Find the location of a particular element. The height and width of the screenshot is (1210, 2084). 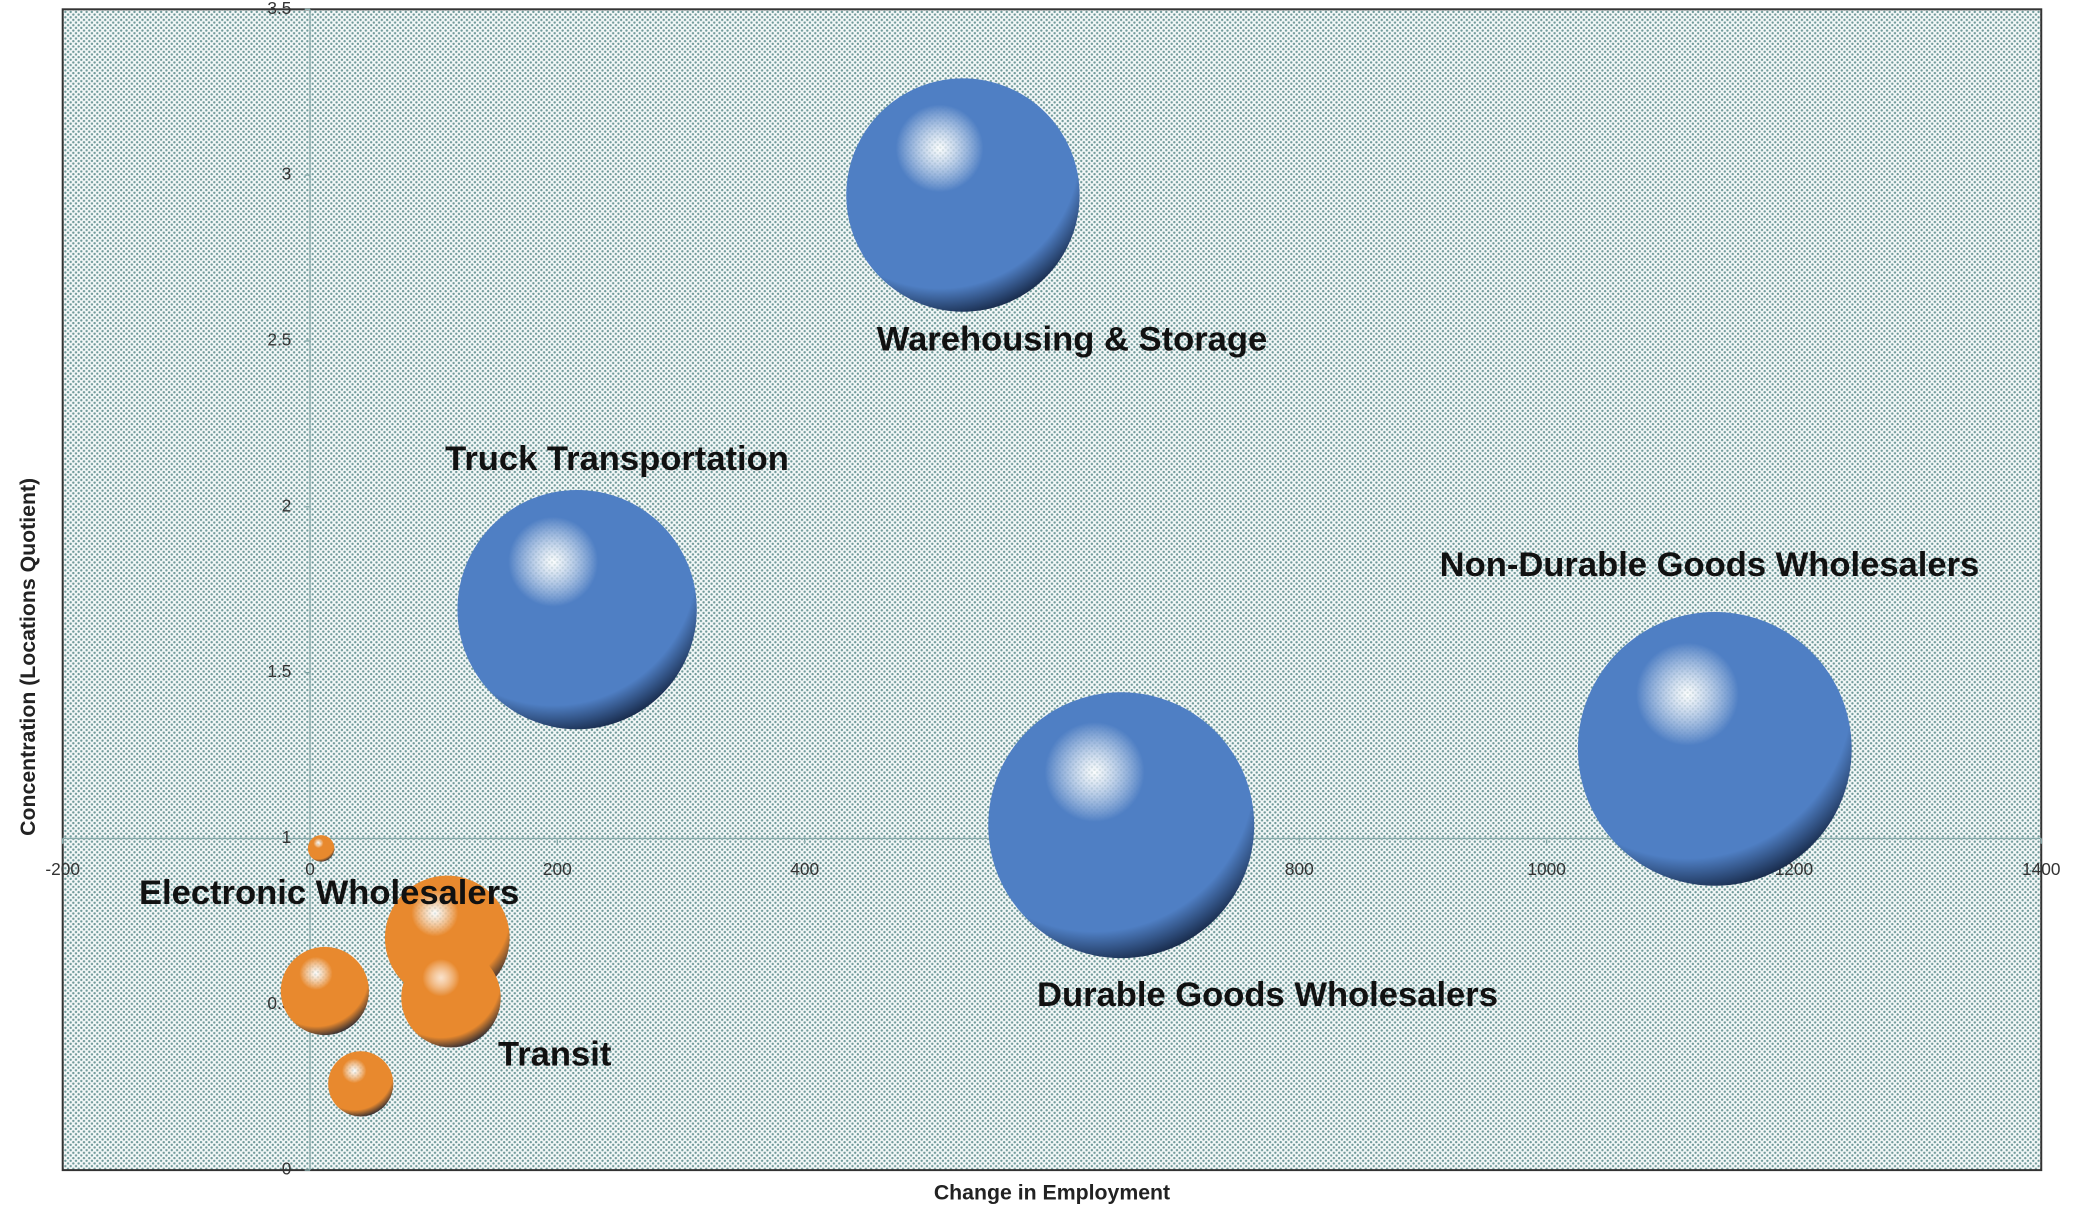

y-axis-title: Concentration (Locations Quotient) is located at coordinates (28, 657).